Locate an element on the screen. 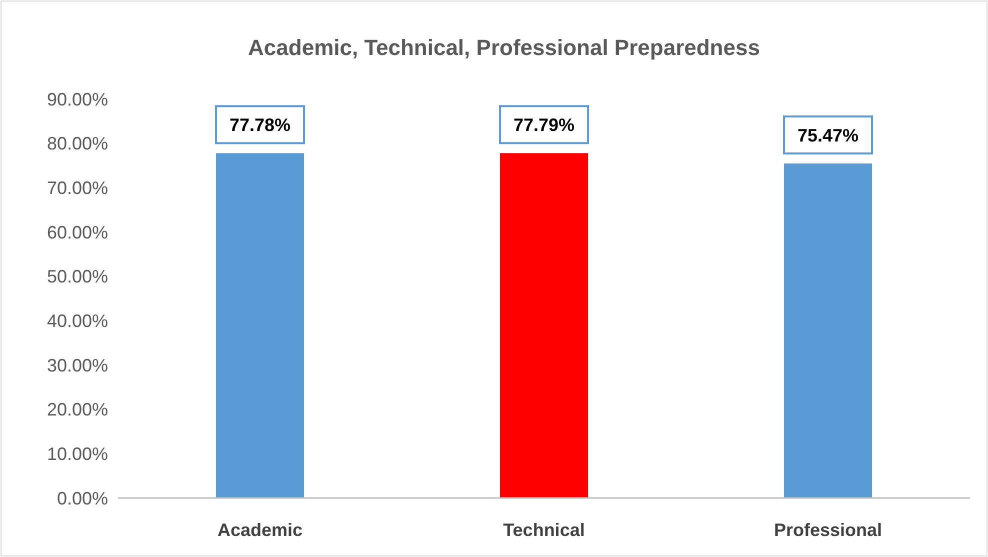 This screenshot has width=988, height=557. y-tick-label: 90.00% is located at coordinates (77, 99).